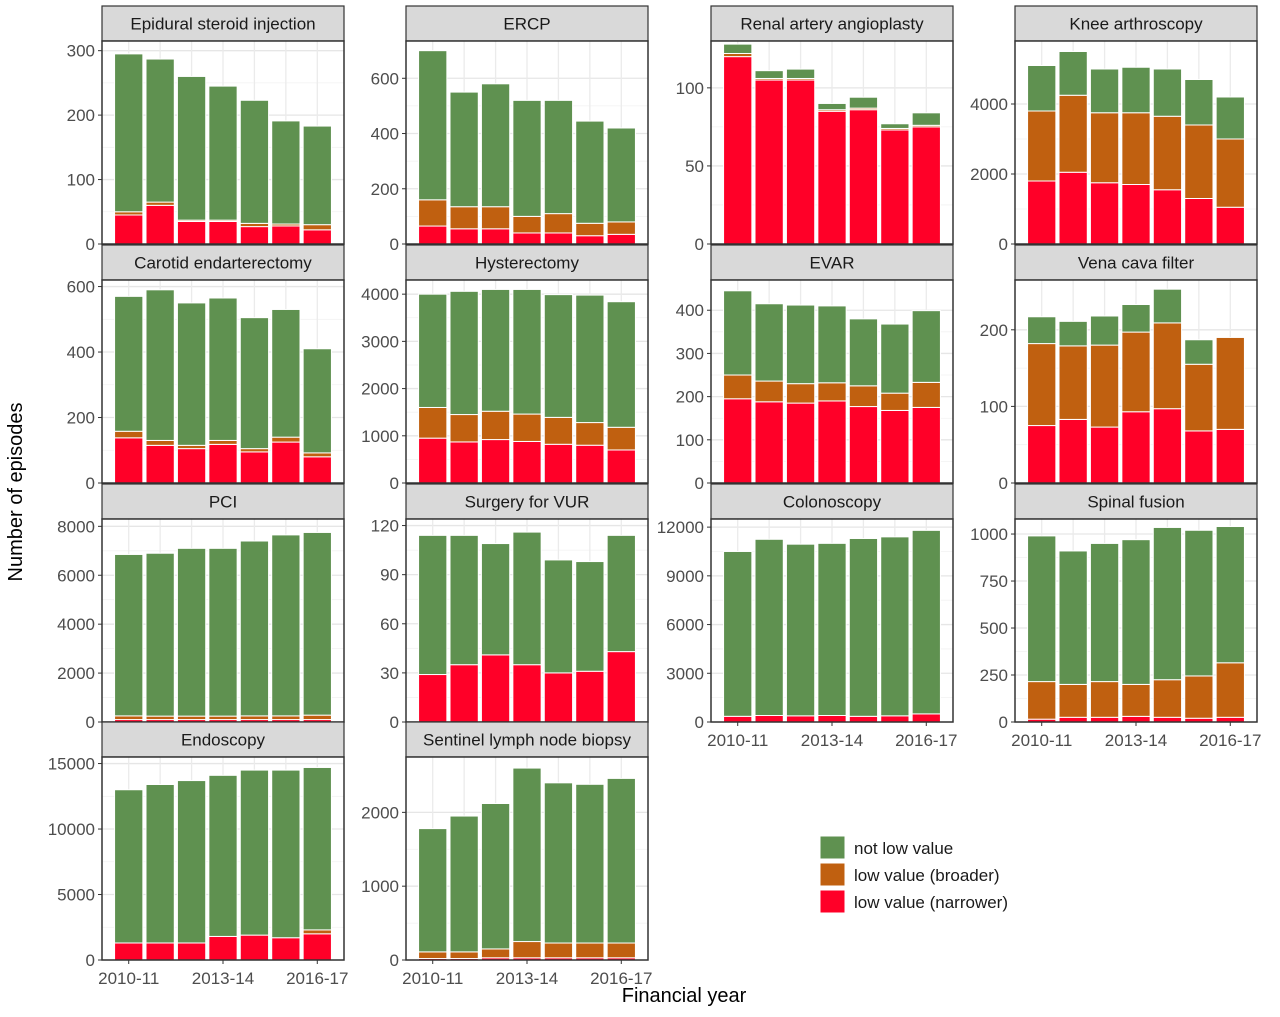  I want to click on y-tick-label: 3000, so click(685, 673).